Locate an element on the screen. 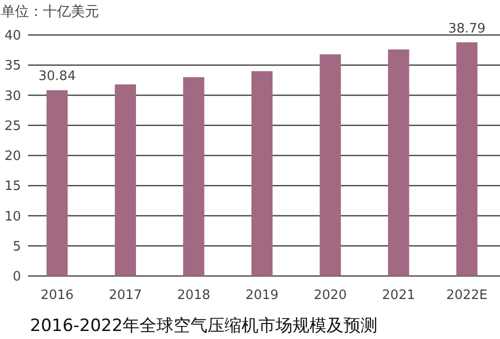 Image resolution: width=500 pixels, height=339 pixels. x-tick-label: 2021 is located at coordinates (399, 295).